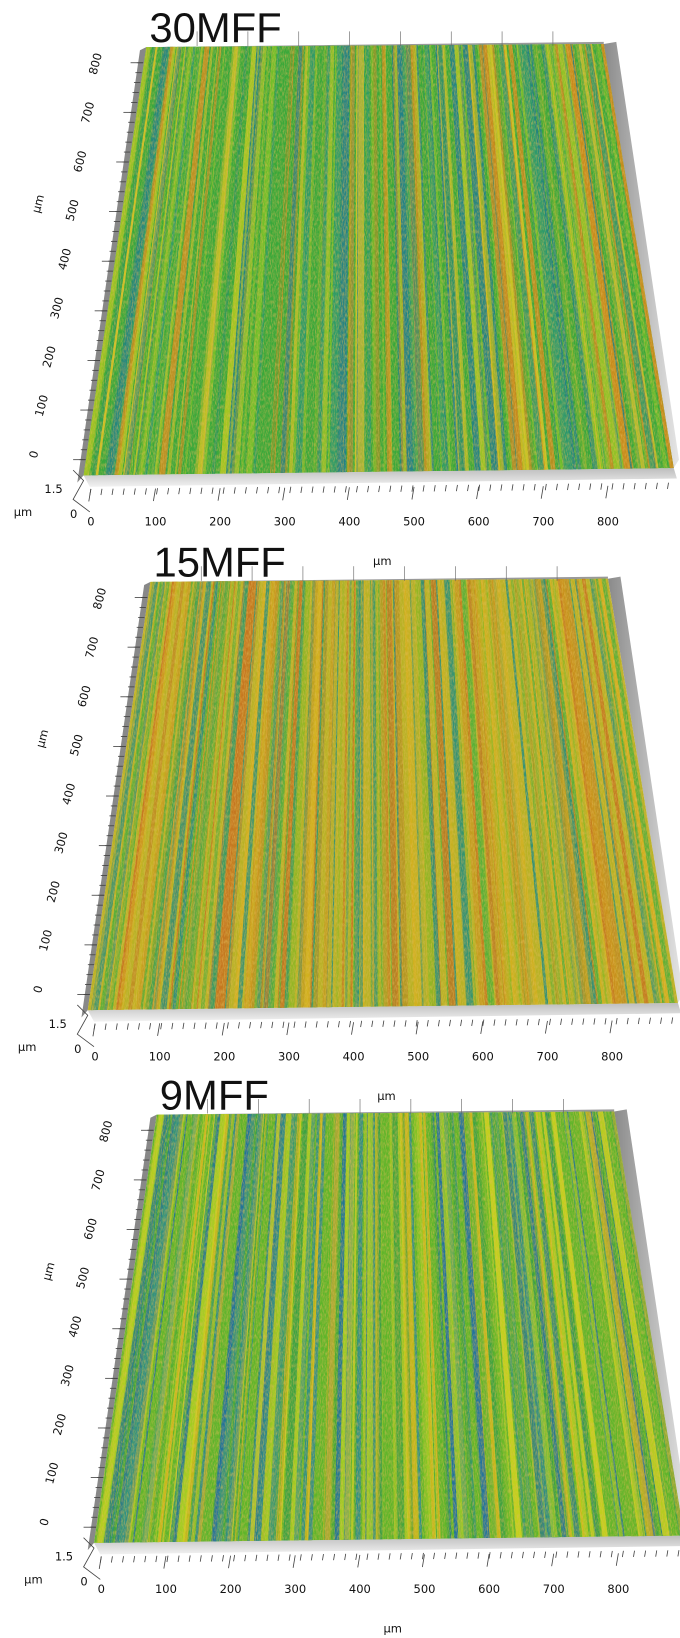 Image resolution: width=680 pixels, height=1638 pixels. What do you see at coordinates (74, 1326) in the screenshot?
I see `y-tick-label: 400` at bounding box center [74, 1326].